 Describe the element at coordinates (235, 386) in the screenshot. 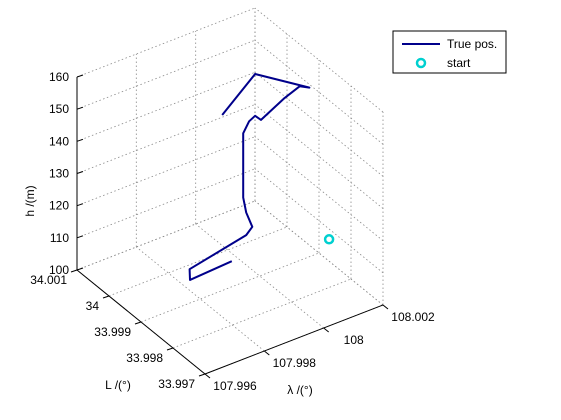

I see `x-tick-label: 107.996` at that location.